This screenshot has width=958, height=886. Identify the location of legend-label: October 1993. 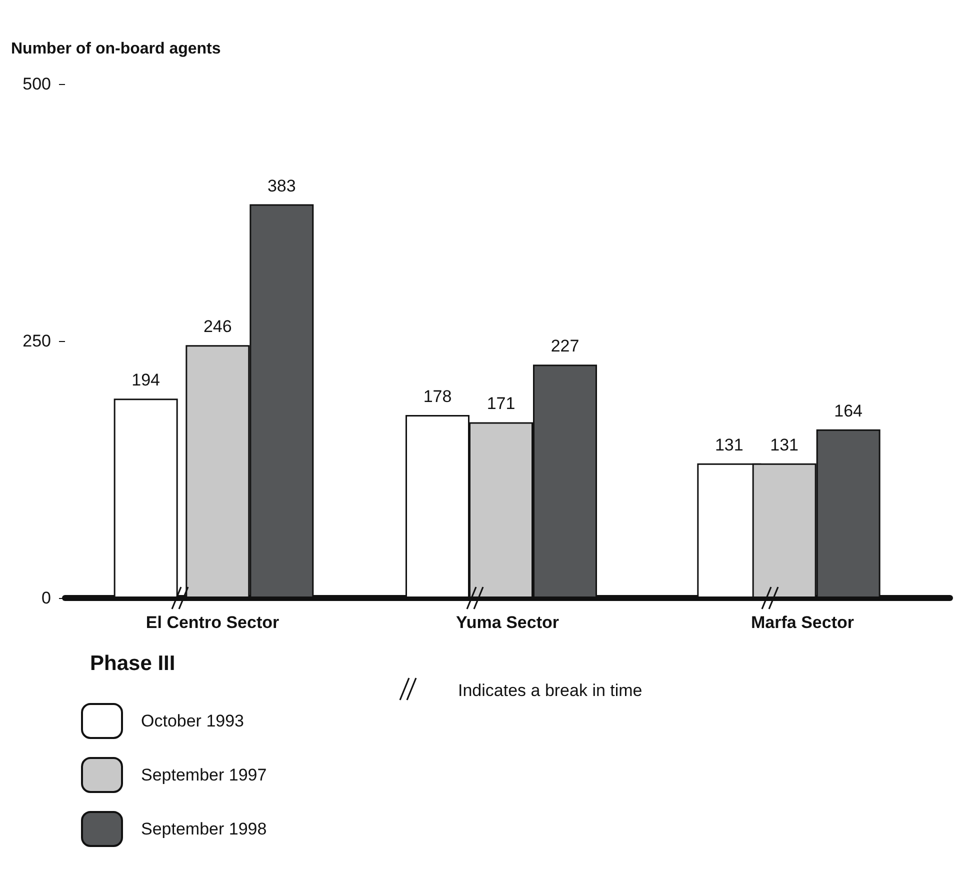
(192, 721).